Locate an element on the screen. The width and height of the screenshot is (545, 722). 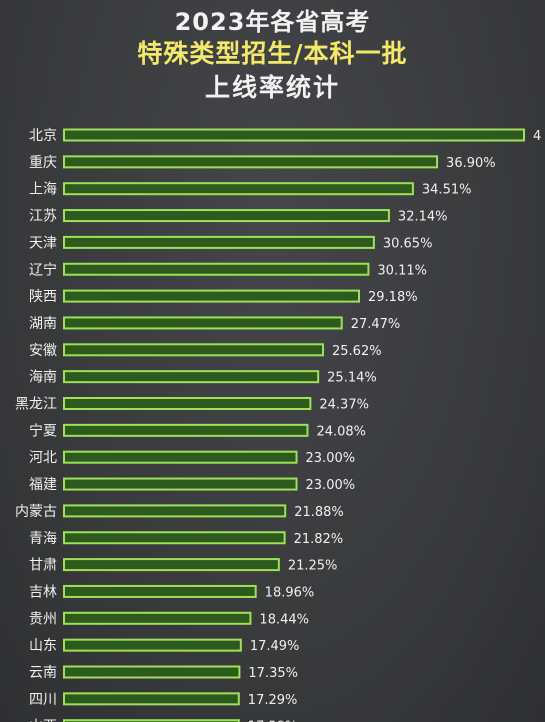
category-label: 贵州 is located at coordinates (43, 619).